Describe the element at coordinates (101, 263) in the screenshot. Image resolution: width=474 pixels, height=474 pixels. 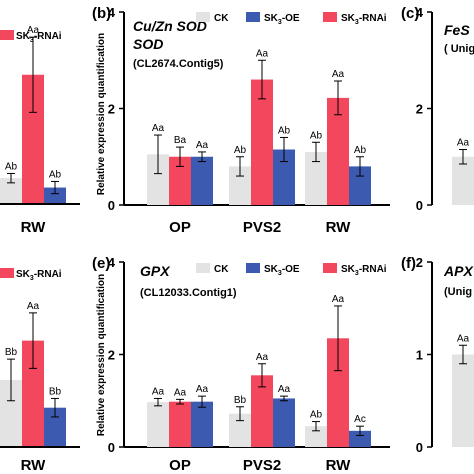
I see `panel-label-e: (e)` at that location.